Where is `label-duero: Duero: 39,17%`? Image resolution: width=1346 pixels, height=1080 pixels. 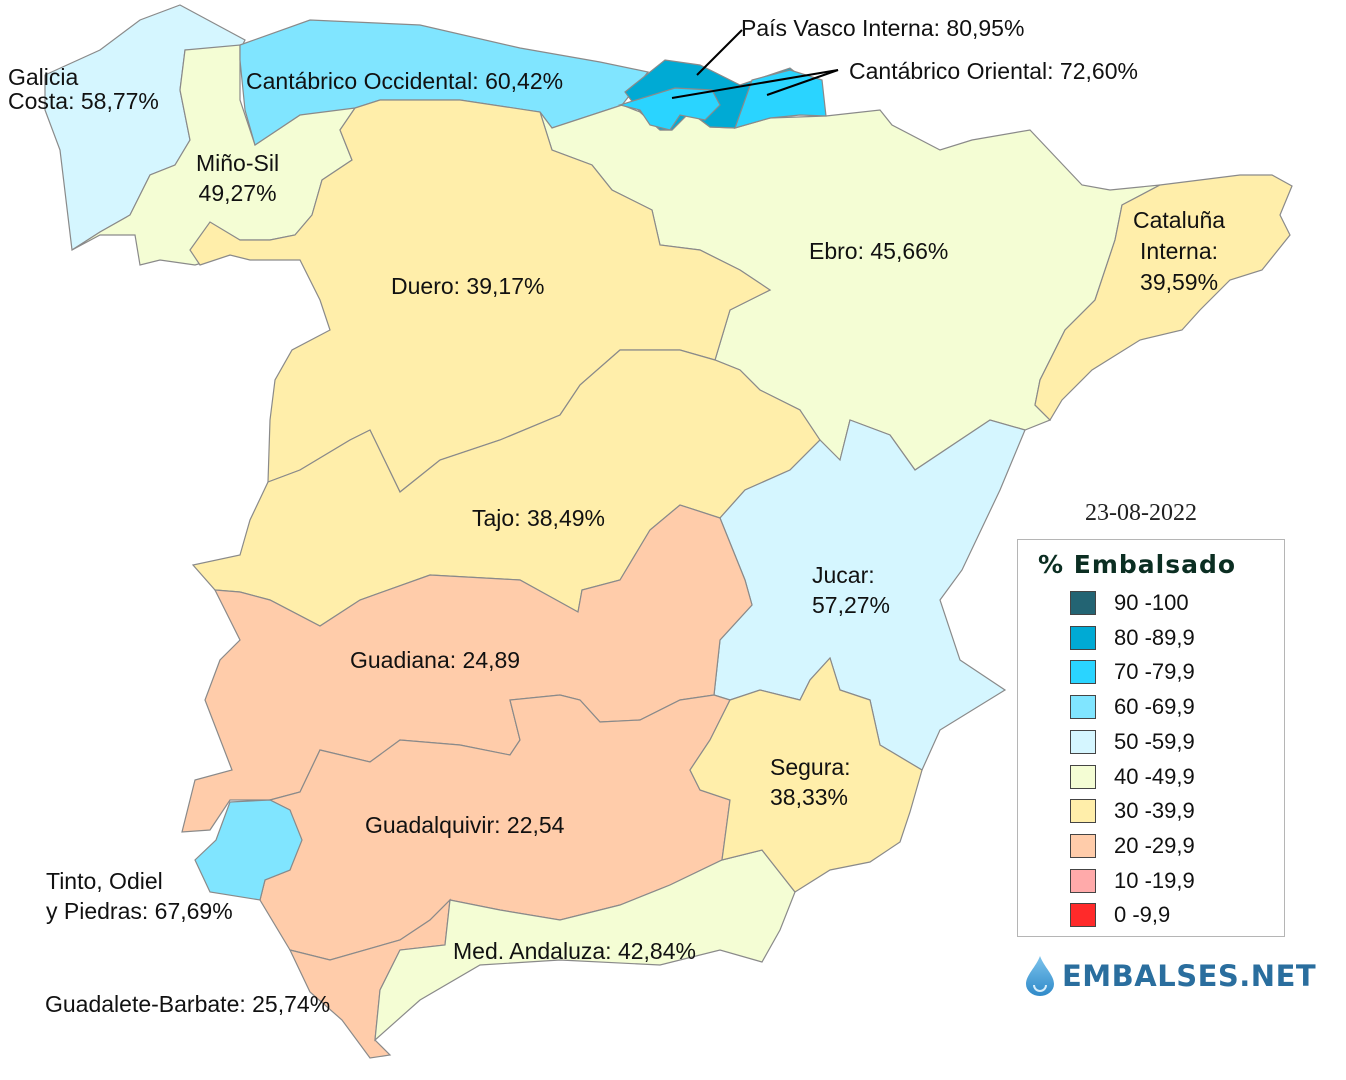 label-duero: Duero: 39,17% is located at coordinates (468, 286).